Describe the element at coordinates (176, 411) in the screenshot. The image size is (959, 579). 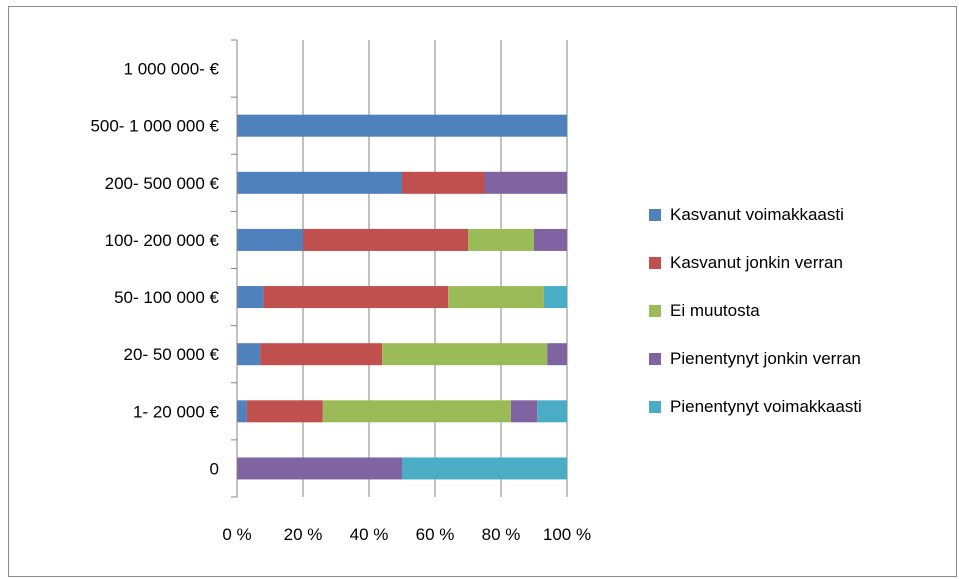
I see `y-tick-label: 1- 20 000 €` at that location.